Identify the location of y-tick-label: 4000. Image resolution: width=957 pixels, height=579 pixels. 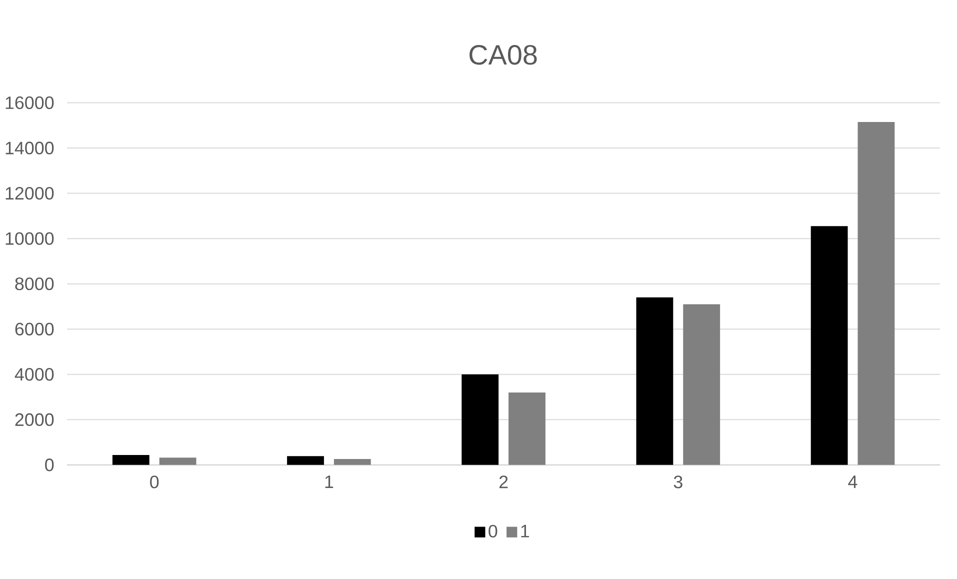
(34, 374).